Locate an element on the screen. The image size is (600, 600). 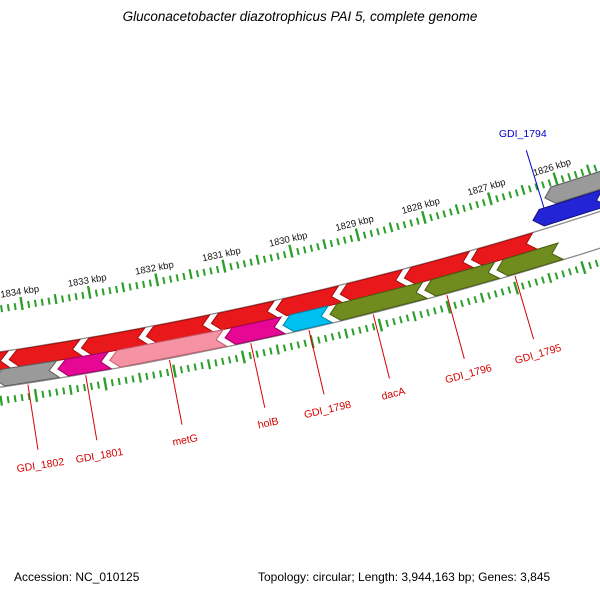
axis-tick-label: 1832 kbp is located at coordinates (154, 268).